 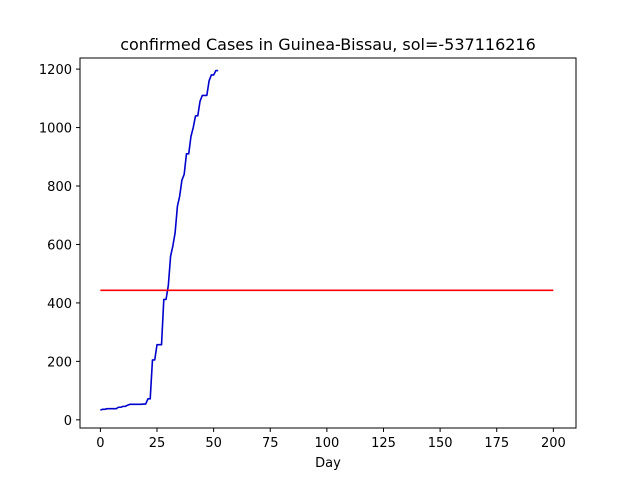 I want to click on x-tick-label: 25, so click(x=157, y=443).